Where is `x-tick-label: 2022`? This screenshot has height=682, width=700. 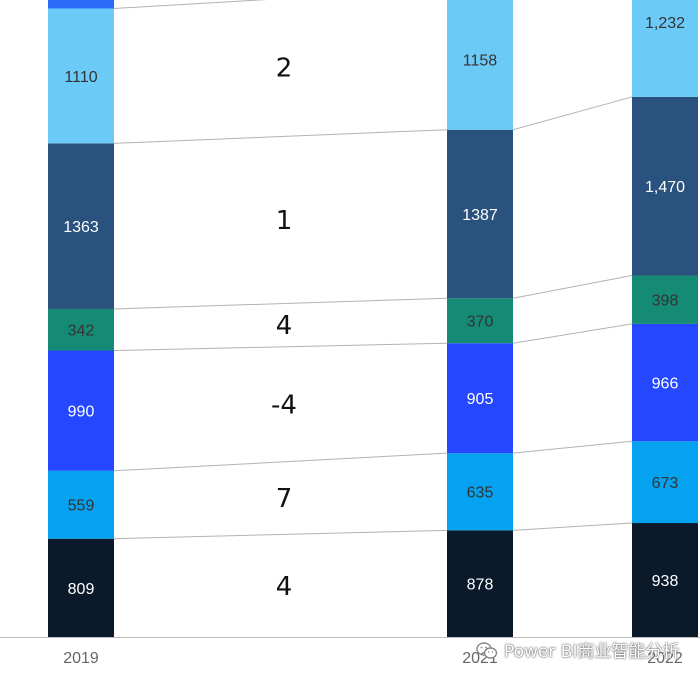
x-tick-label: 2022 is located at coordinates (665, 658).